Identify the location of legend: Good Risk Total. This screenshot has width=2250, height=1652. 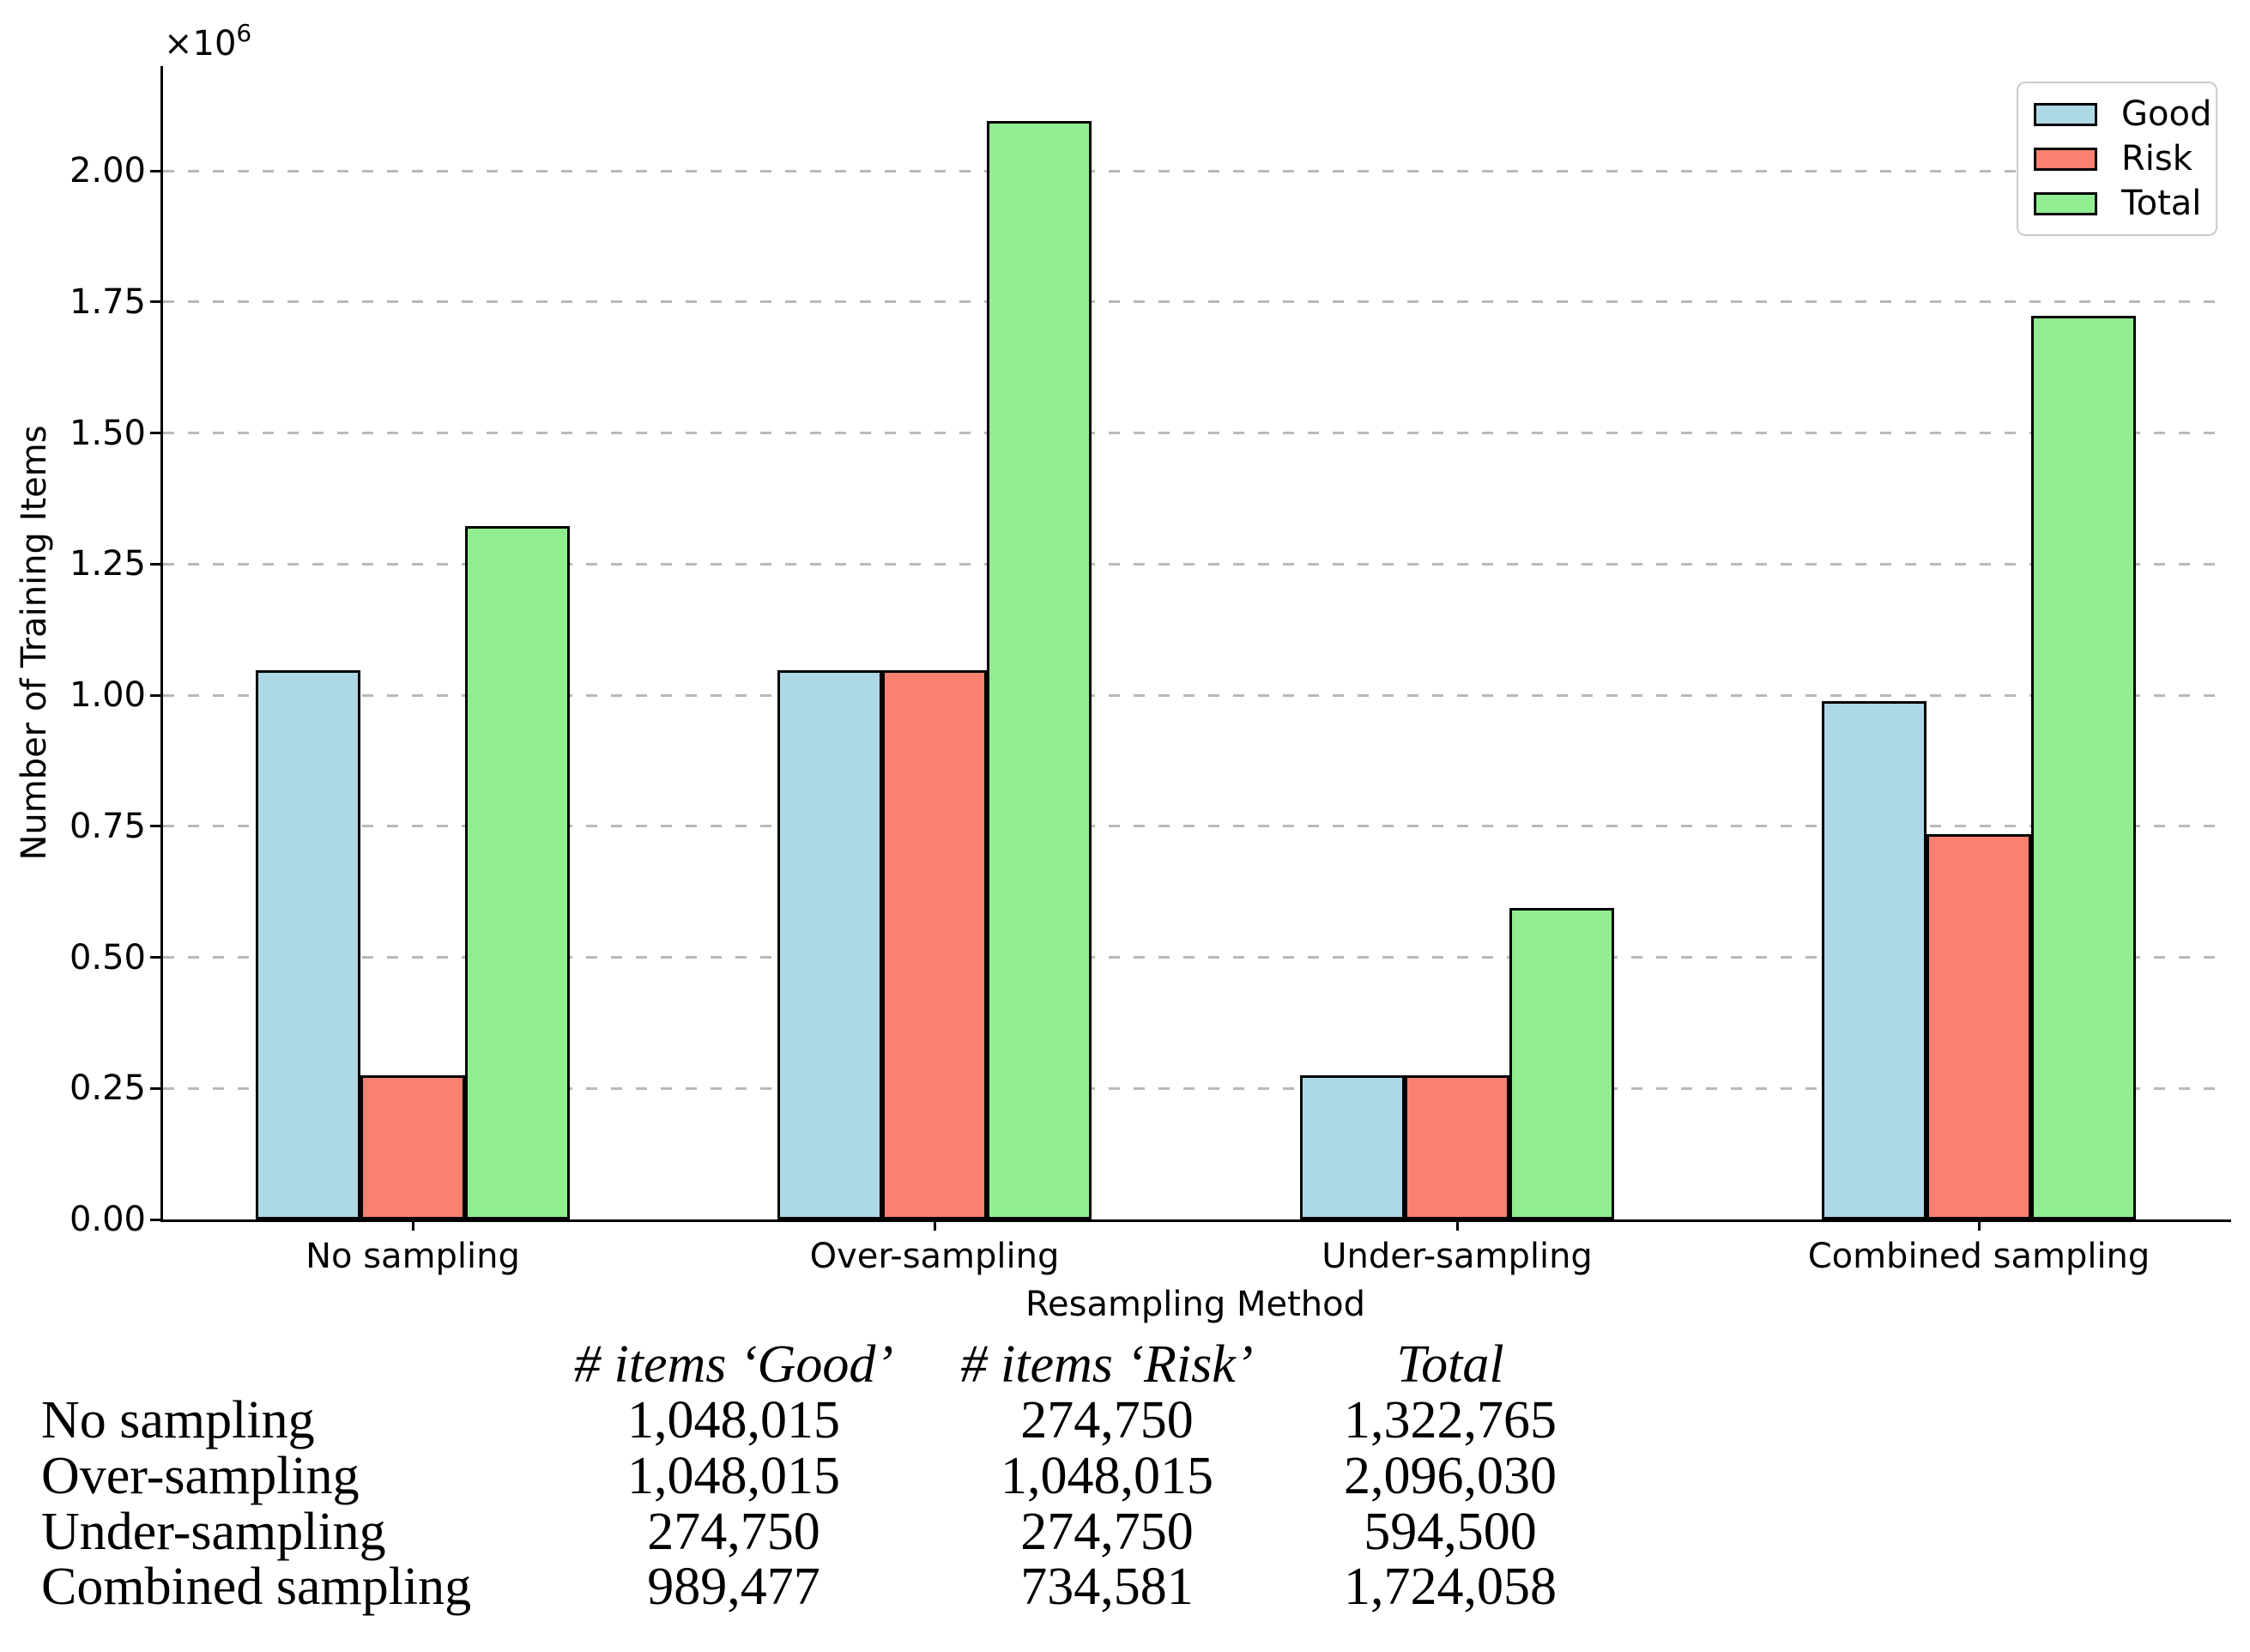
(2117, 159).